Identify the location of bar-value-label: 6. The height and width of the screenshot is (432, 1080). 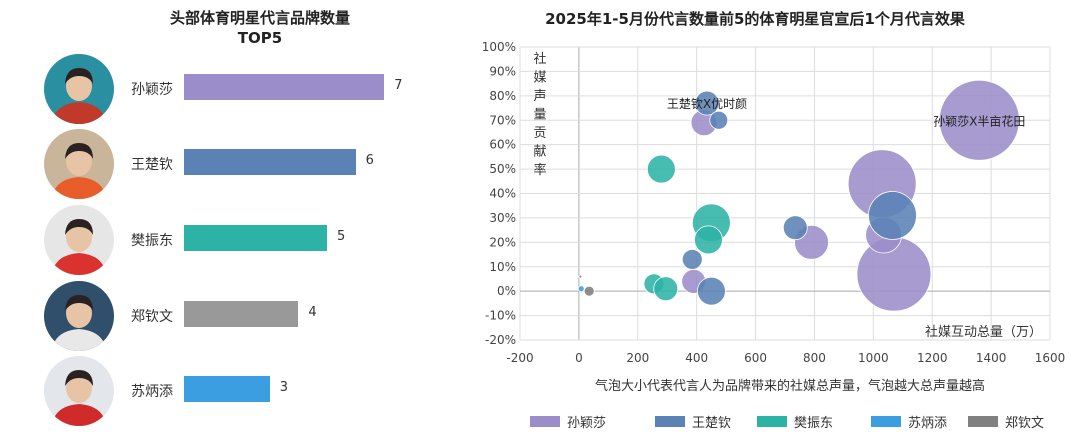
(369, 160).